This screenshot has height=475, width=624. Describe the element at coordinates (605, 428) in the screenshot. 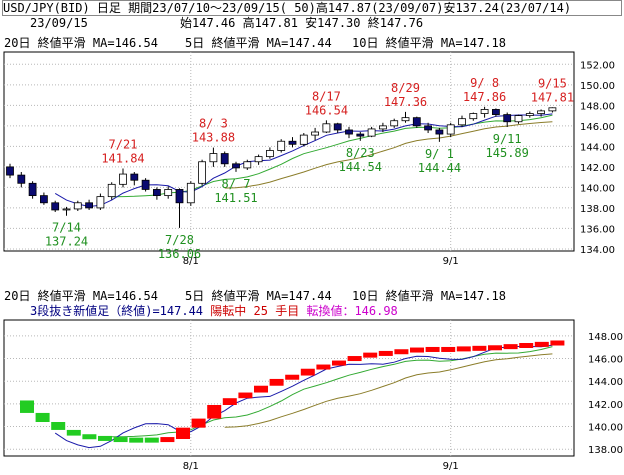

I see `y-tick-label: 140.00` at that location.